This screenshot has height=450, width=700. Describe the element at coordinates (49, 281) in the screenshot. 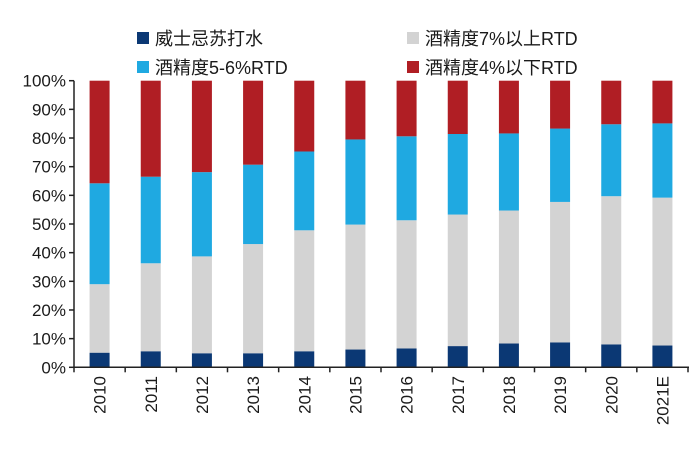

I see `y-tick-label: 30%` at that location.